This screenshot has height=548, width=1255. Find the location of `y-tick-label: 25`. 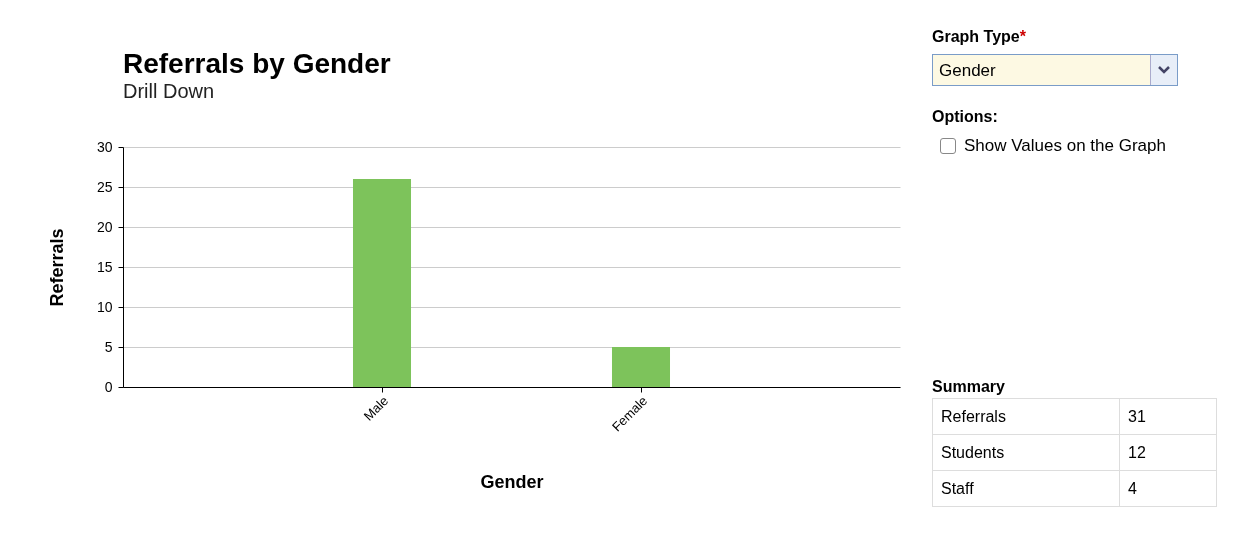

y-tick-label: 25 is located at coordinates (104, 186).